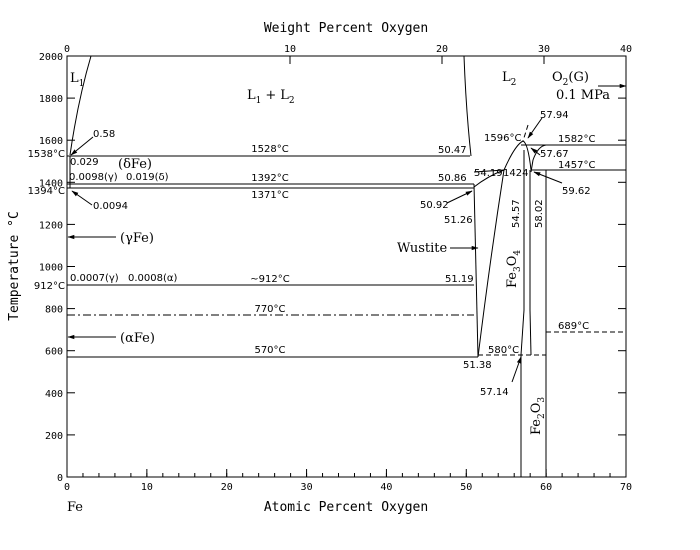 Image resolution: width=700 pixels, height=550 pixels. What do you see at coordinates (348, 54) in the screenshot?
I see `top-ticks: 0 10 20 30 40` at bounding box center [348, 54].